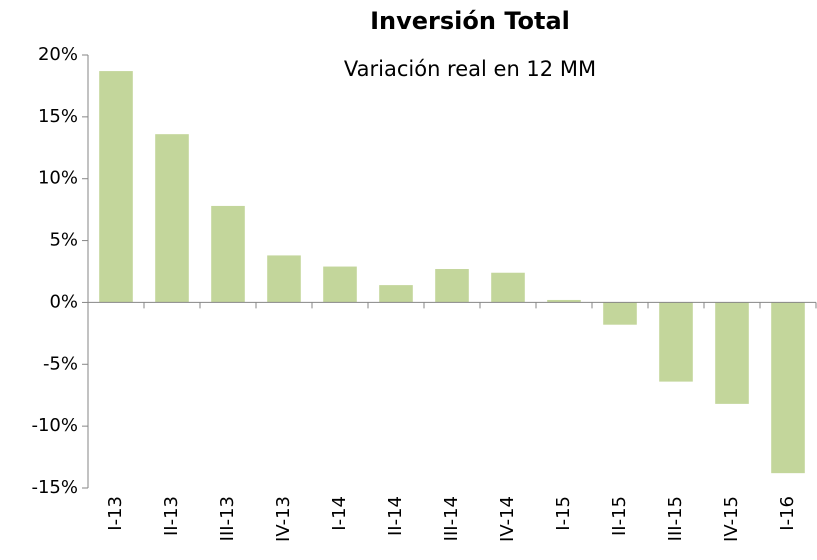  What do you see at coordinates (115, 513) in the screenshot?
I see `x-tick-label: I-13` at bounding box center [115, 513].